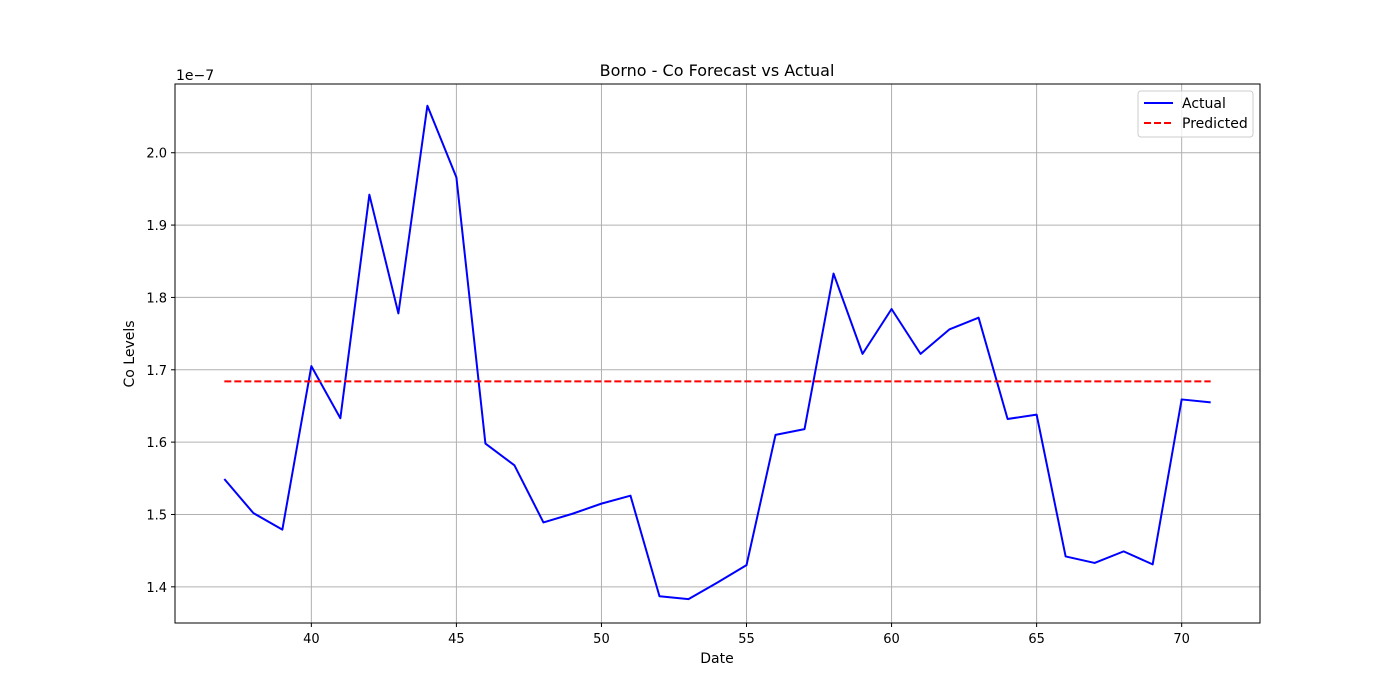 The width and height of the screenshot is (1400, 700). What do you see at coordinates (891, 639) in the screenshot?
I see `x-tick-label: 60` at bounding box center [891, 639].